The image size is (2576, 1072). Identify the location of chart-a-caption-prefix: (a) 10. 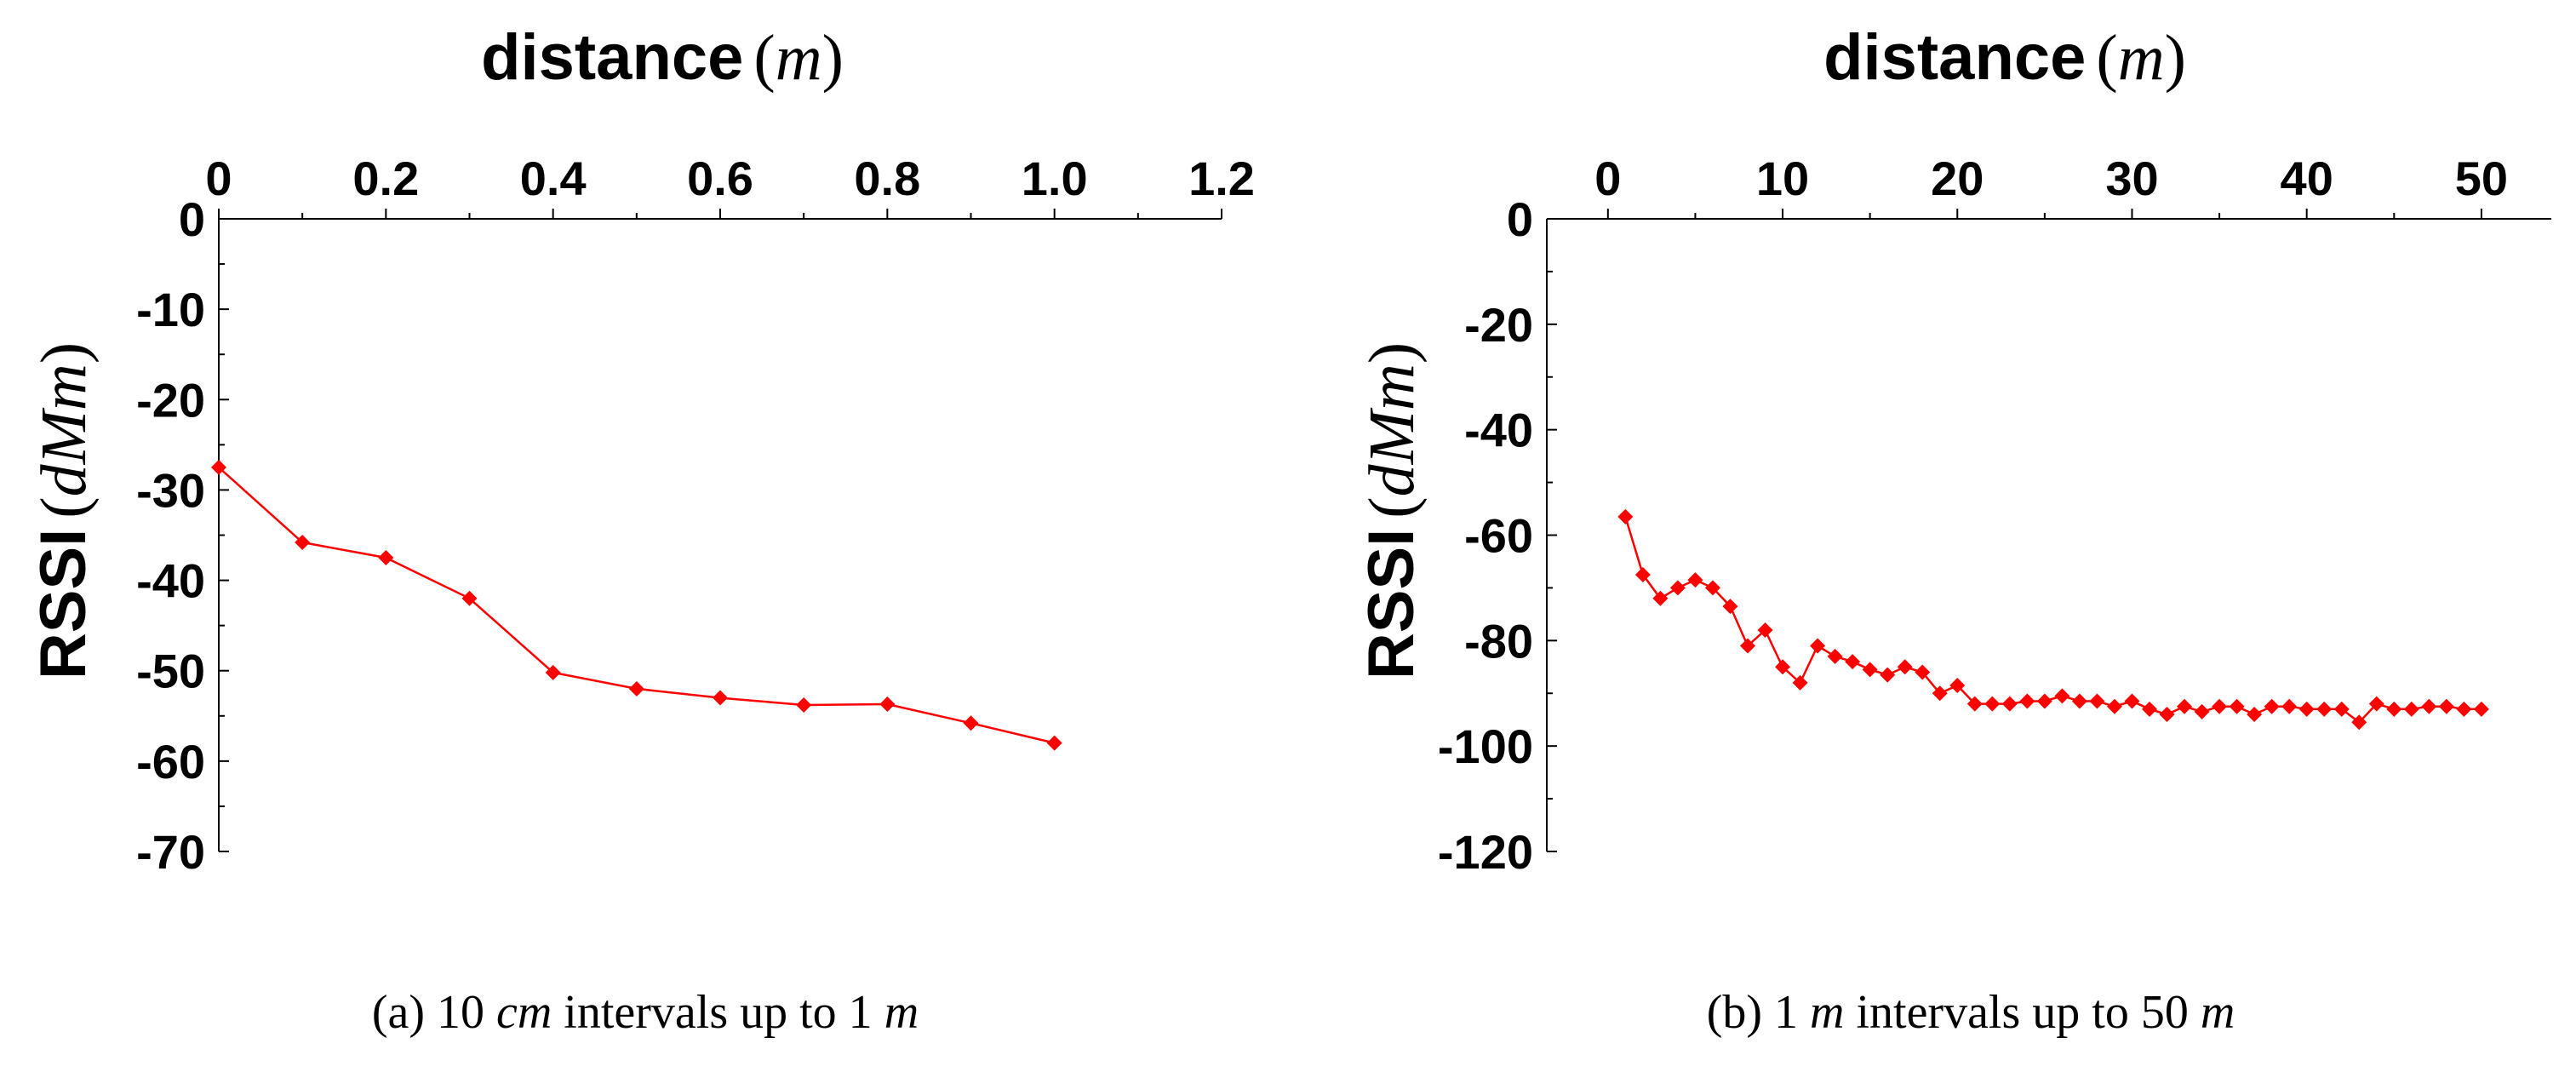
(434, 1012).